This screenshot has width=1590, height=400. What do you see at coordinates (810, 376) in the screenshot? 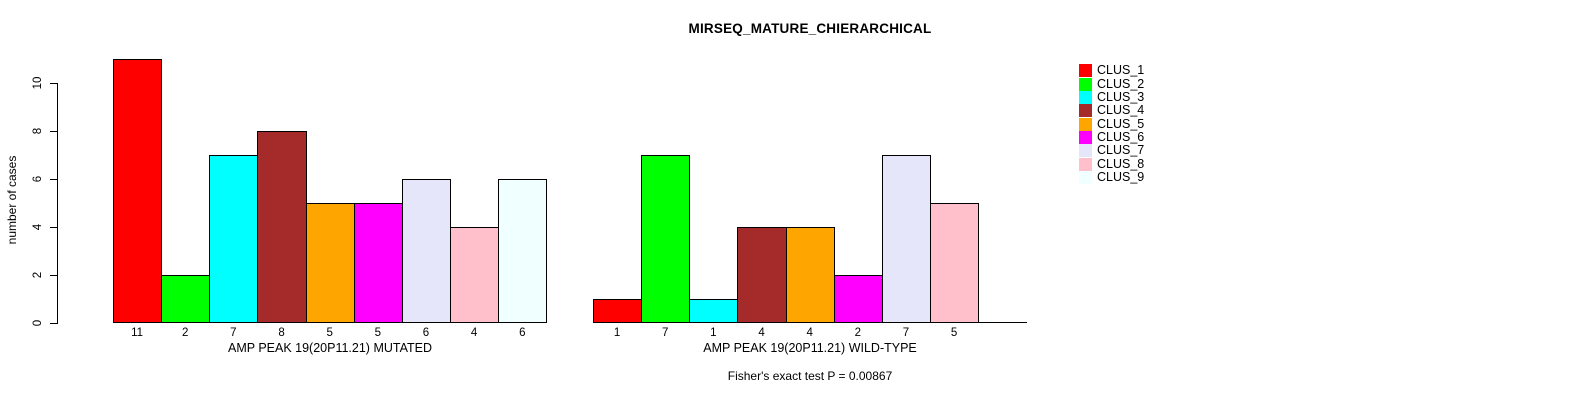
I see `fisher-test-annotation: Fisher's exact test P = 0.00867` at bounding box center [810, 376].